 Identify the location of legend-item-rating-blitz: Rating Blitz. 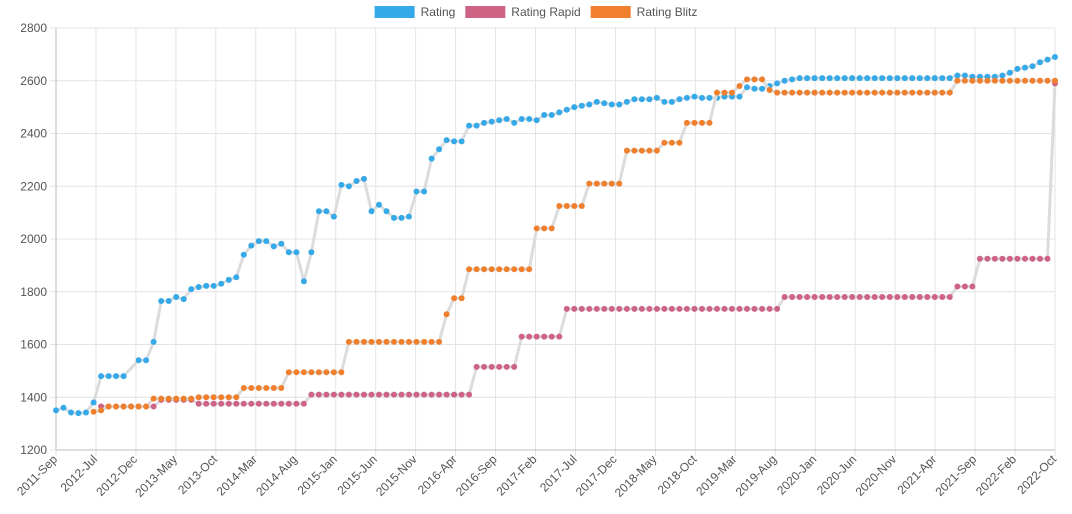
(644, 12).